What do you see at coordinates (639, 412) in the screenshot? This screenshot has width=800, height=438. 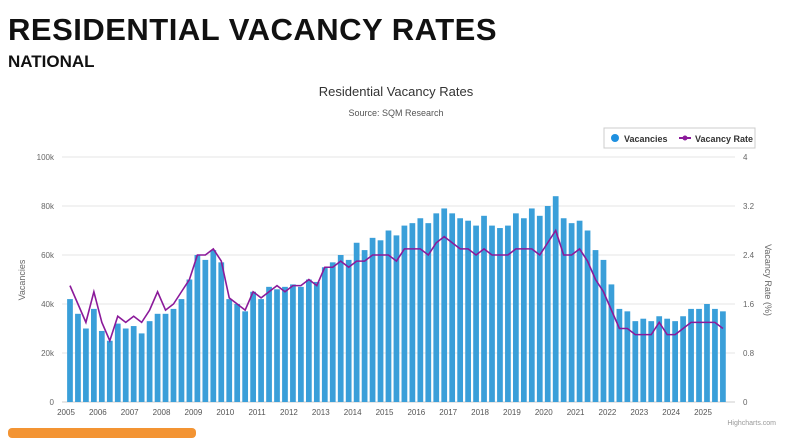 I see `x-tick-label: 2023` at bounding box center [639, 412].